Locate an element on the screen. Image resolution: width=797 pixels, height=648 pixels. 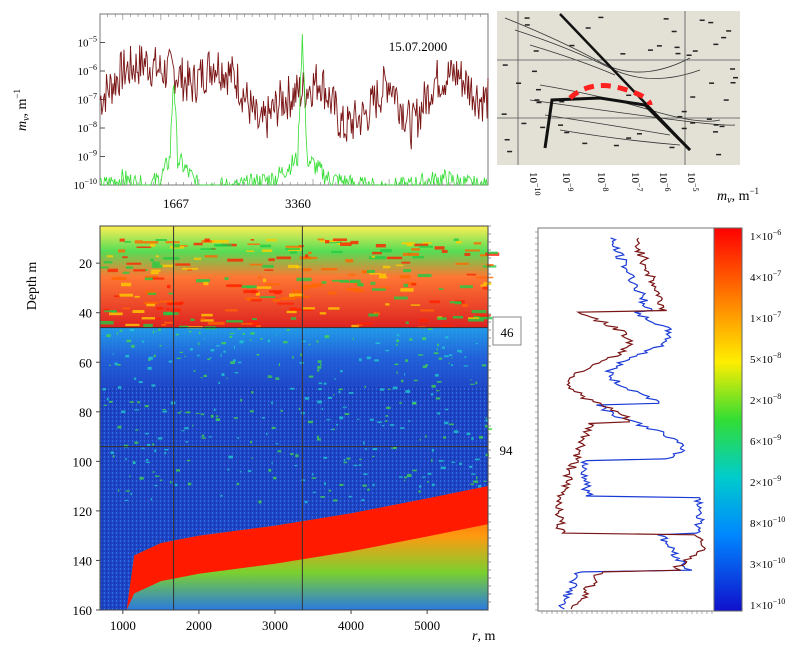
top-ylabel-exp: −1 is located at coordinates (17, 94).